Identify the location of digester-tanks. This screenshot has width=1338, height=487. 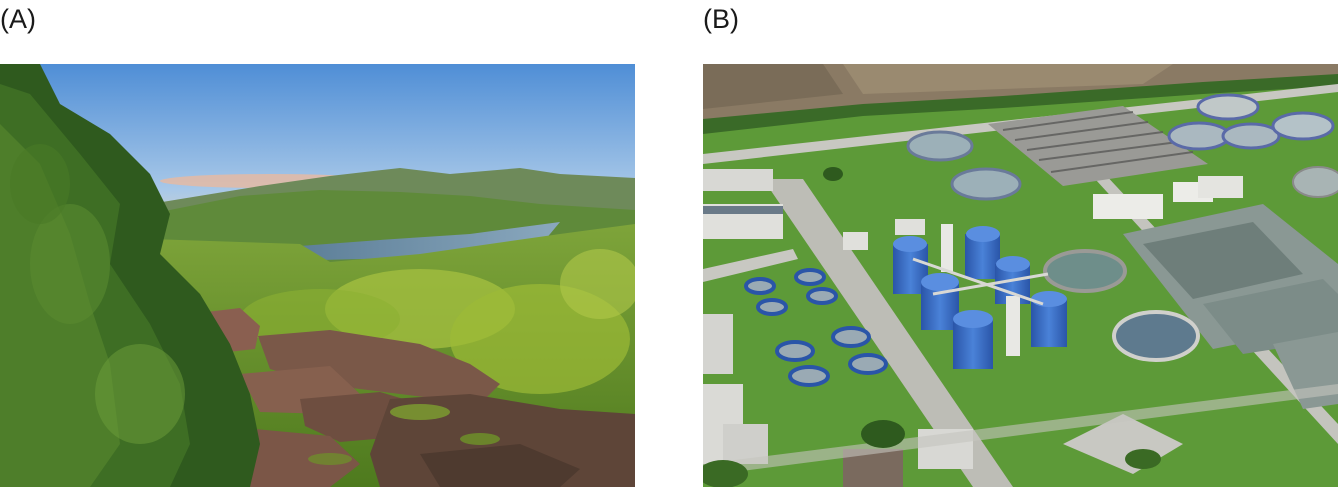
(980, 296).